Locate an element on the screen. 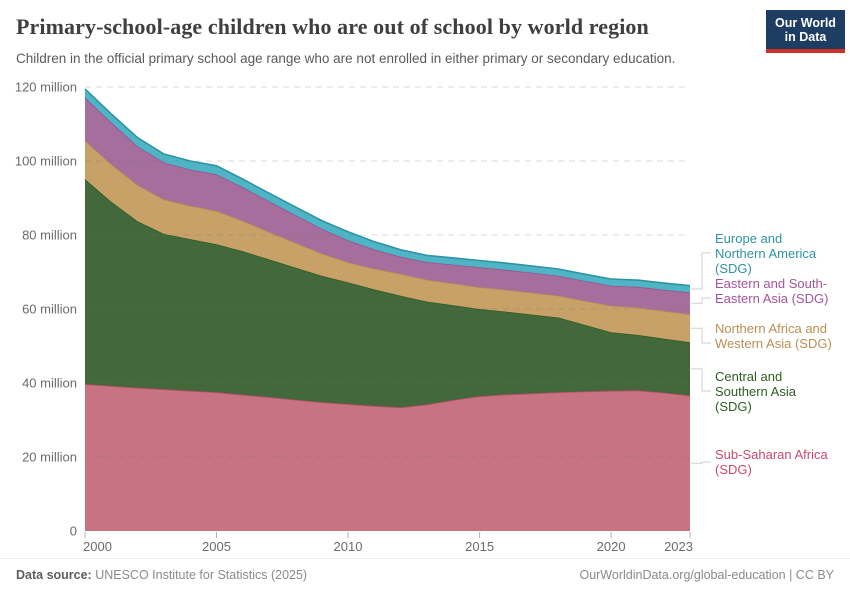 Image resolution: width=850 pixels, height=600 pixels. legend-item-northern-africa-western-asia: Northern Africa and Western Asia (SDG) is located at coordinates (773, 336).